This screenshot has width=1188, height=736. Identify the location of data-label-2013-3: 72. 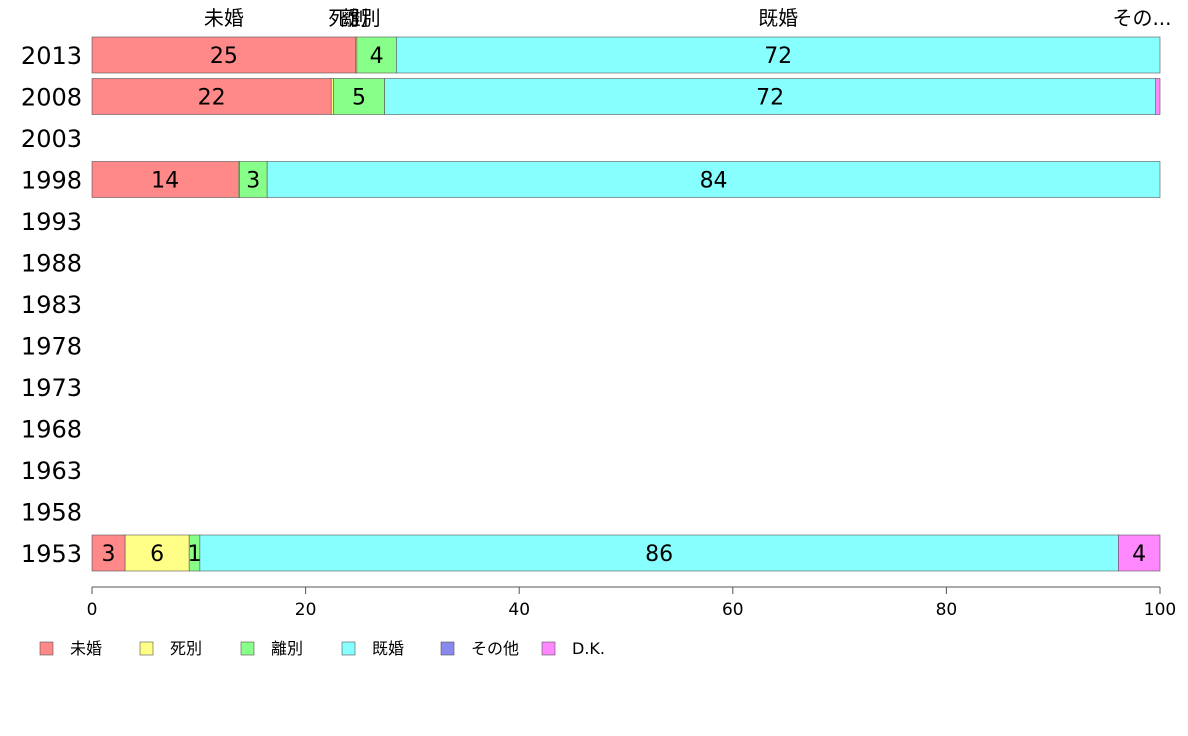
(778, 56).